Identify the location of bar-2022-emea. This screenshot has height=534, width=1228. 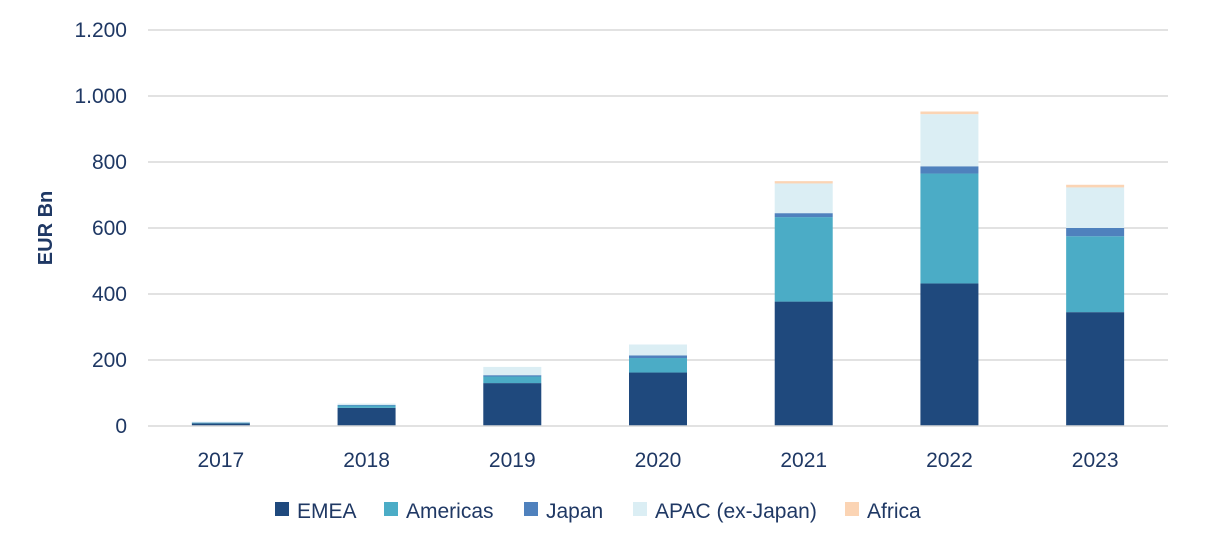
(949, 354).